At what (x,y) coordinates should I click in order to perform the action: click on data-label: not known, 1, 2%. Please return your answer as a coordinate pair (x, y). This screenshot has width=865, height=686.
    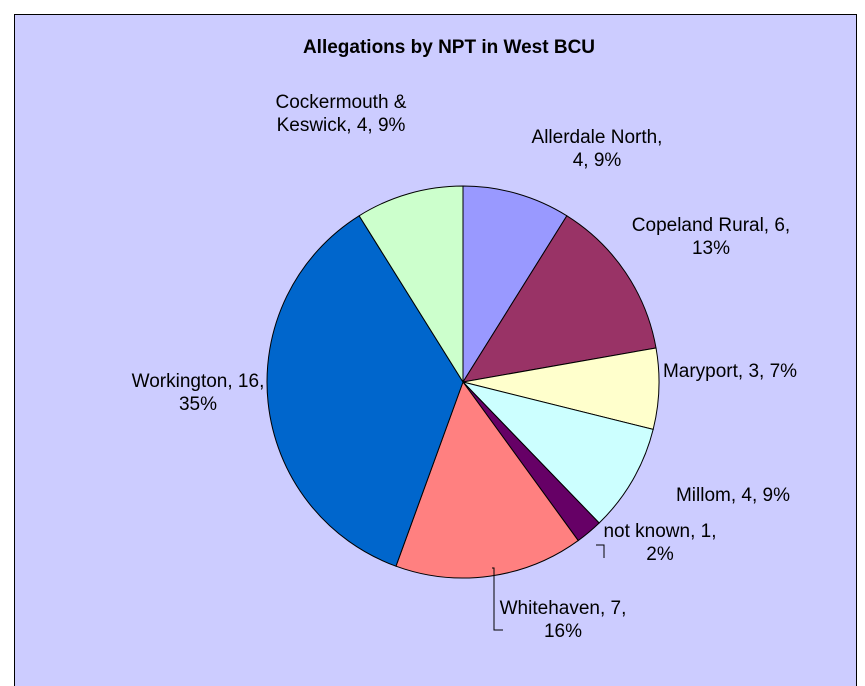
    Looking at the image, I should click on (660, 543).